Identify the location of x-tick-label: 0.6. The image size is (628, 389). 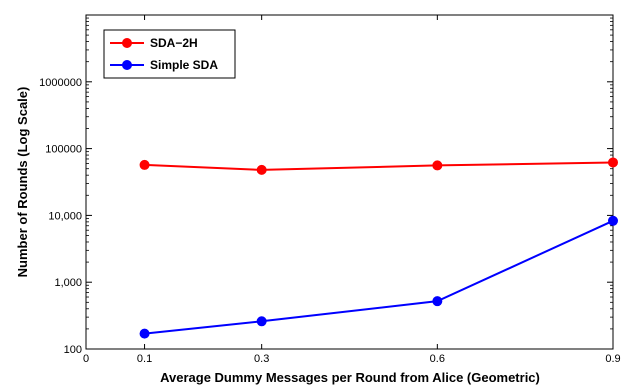
(437, 359).